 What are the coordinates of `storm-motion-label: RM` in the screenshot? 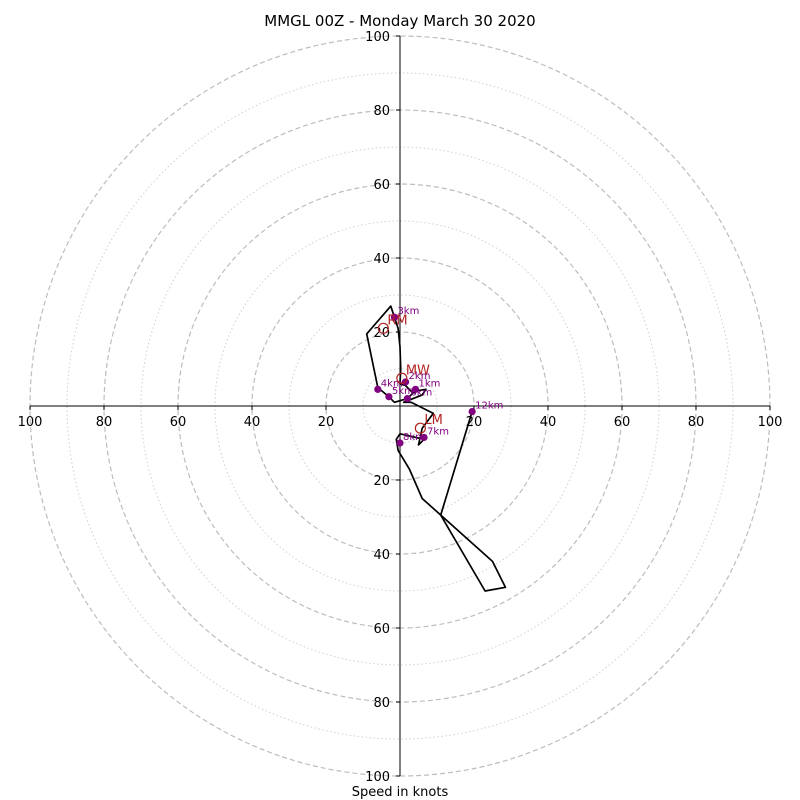 It's located at (397, 320).